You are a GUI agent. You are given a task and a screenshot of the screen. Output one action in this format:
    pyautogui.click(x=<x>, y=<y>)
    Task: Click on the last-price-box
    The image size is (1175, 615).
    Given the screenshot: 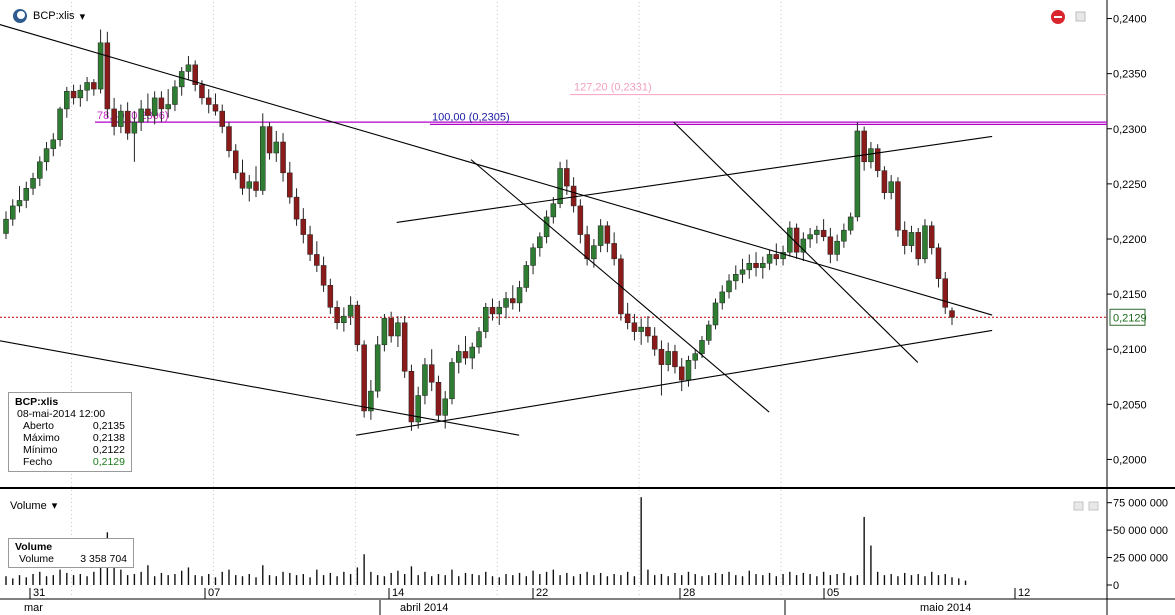 What is the action you would take?
    pyautogui.click(x=1127, y=317)
    